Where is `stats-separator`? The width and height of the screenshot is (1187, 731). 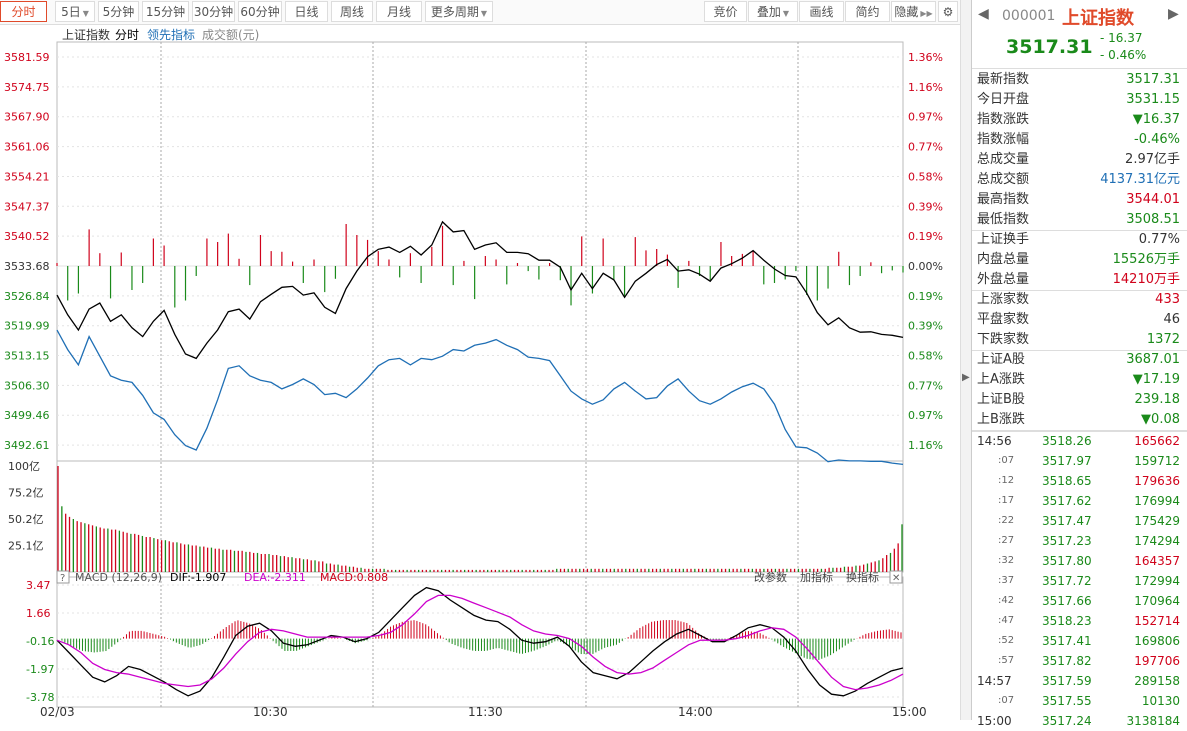 stats-separator is located at coordinates (1079, 290).